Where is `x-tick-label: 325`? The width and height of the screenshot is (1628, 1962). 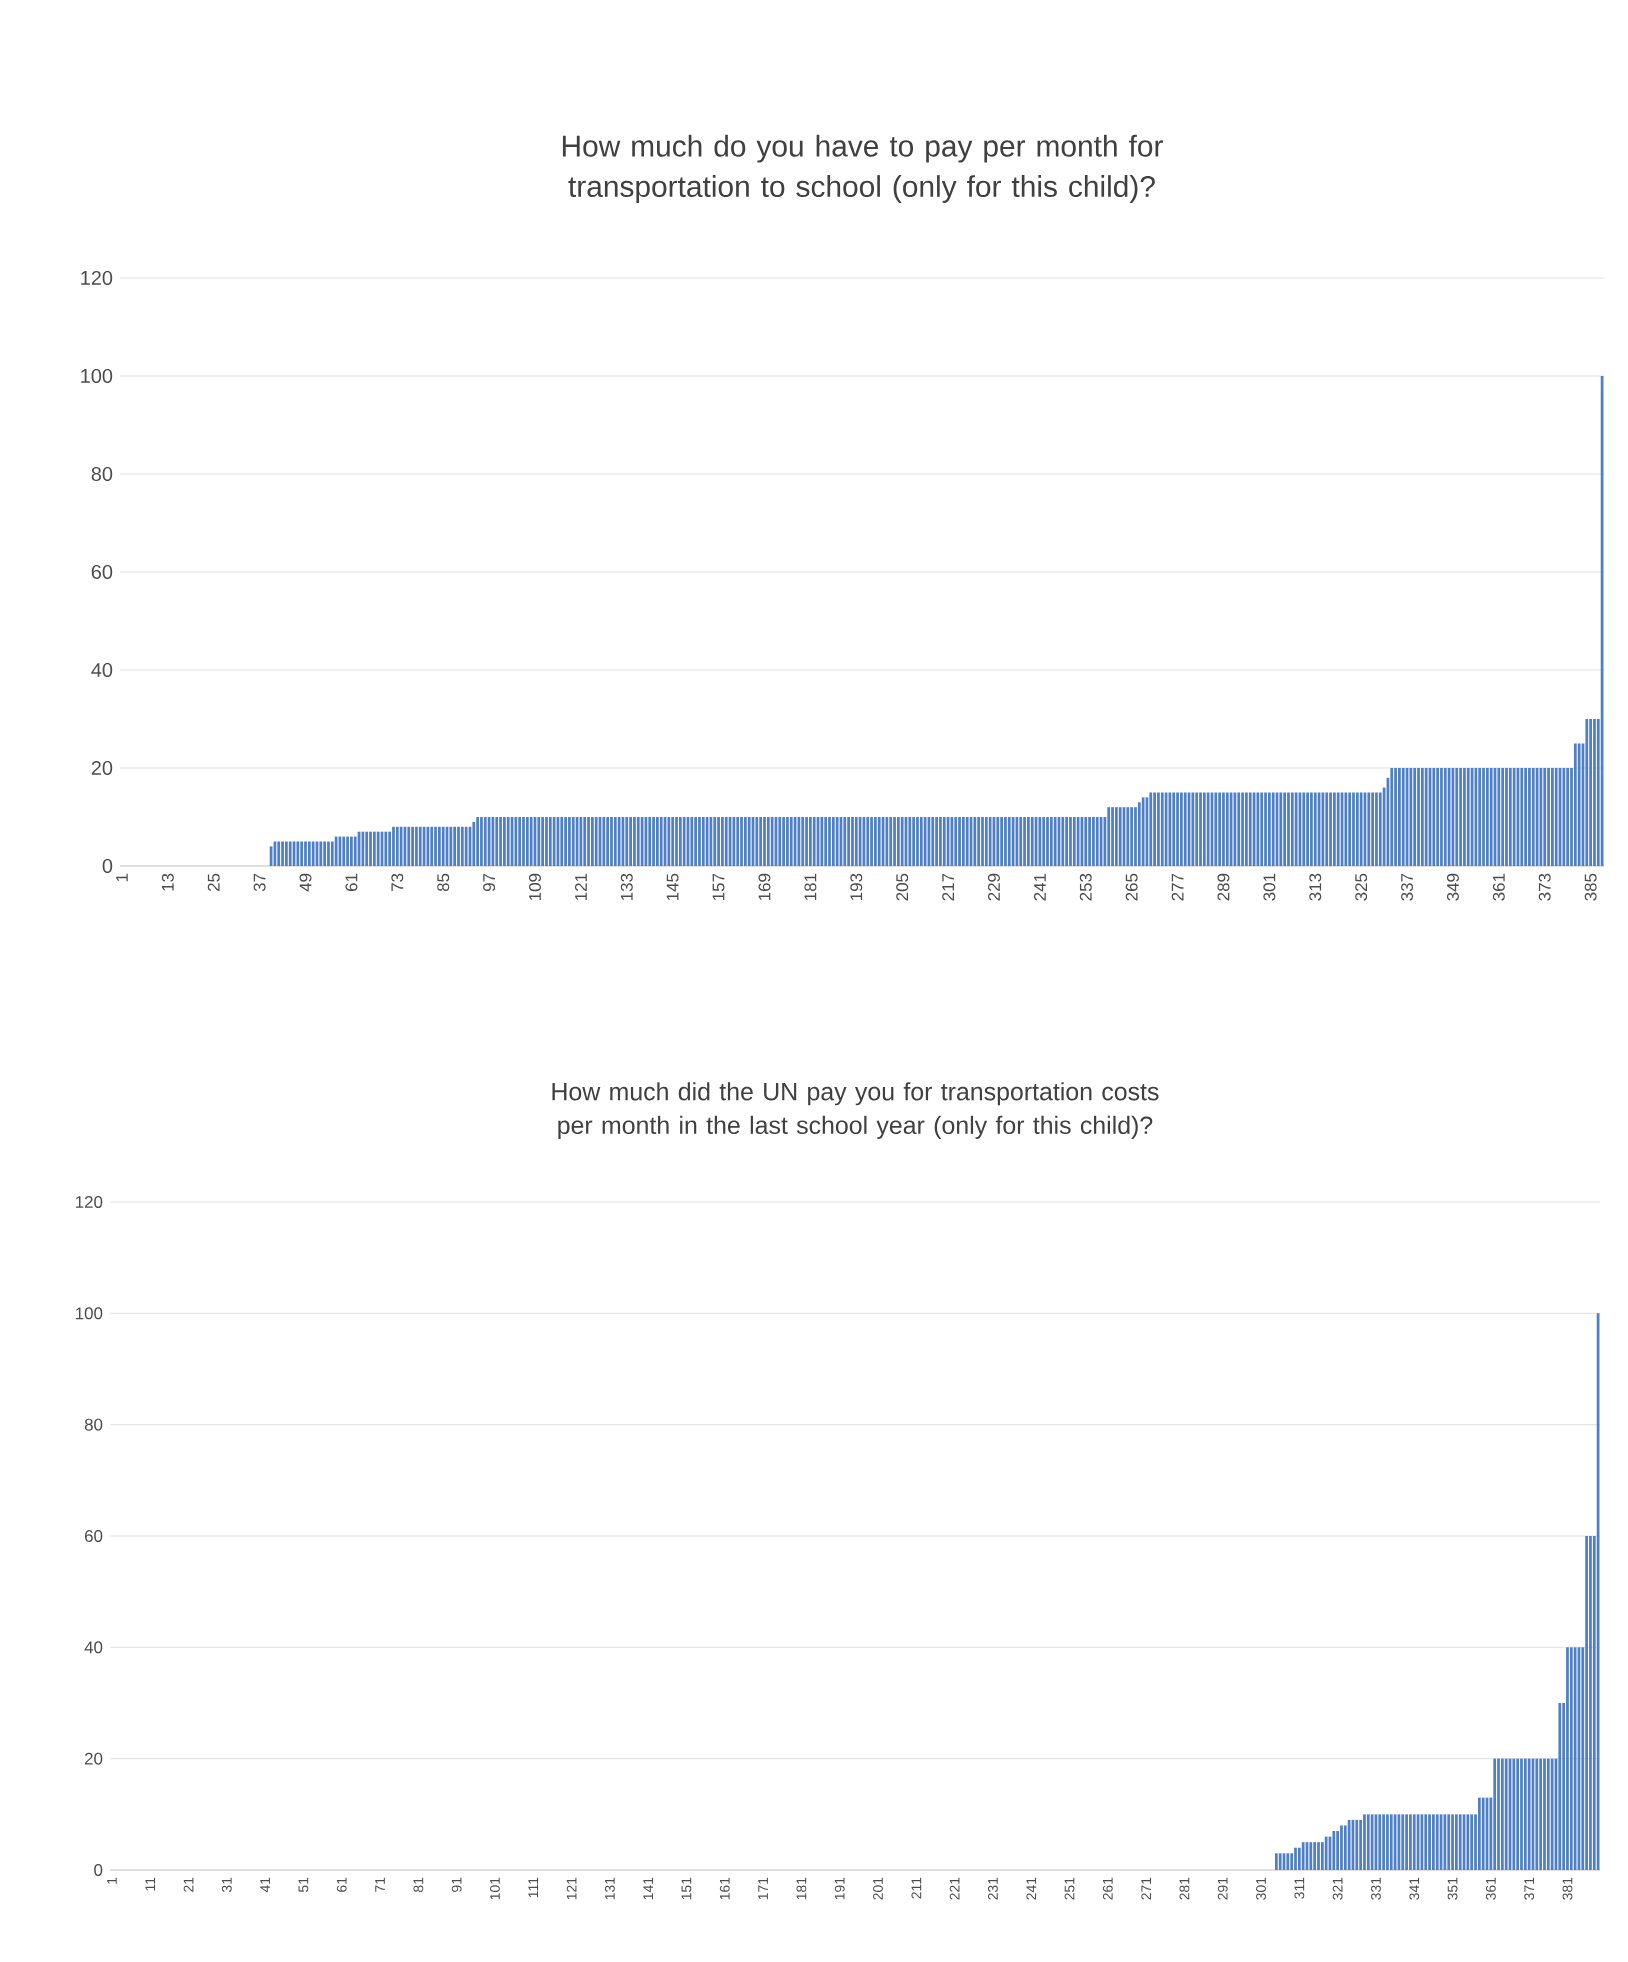
x-tick-label: 325 is located at coordinates (1361, 887).